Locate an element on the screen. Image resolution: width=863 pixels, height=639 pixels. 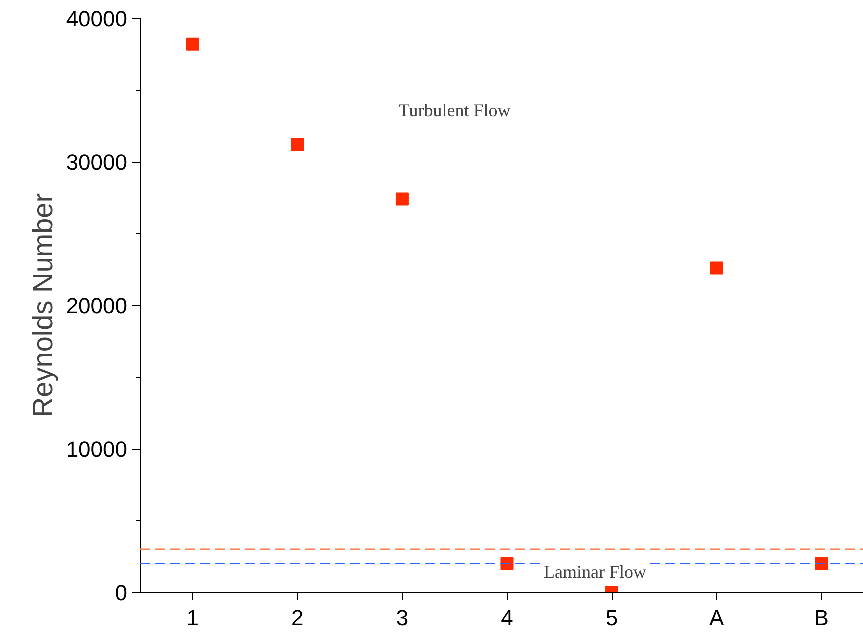
x-tick-label: A is located at coordinates (716, 618).